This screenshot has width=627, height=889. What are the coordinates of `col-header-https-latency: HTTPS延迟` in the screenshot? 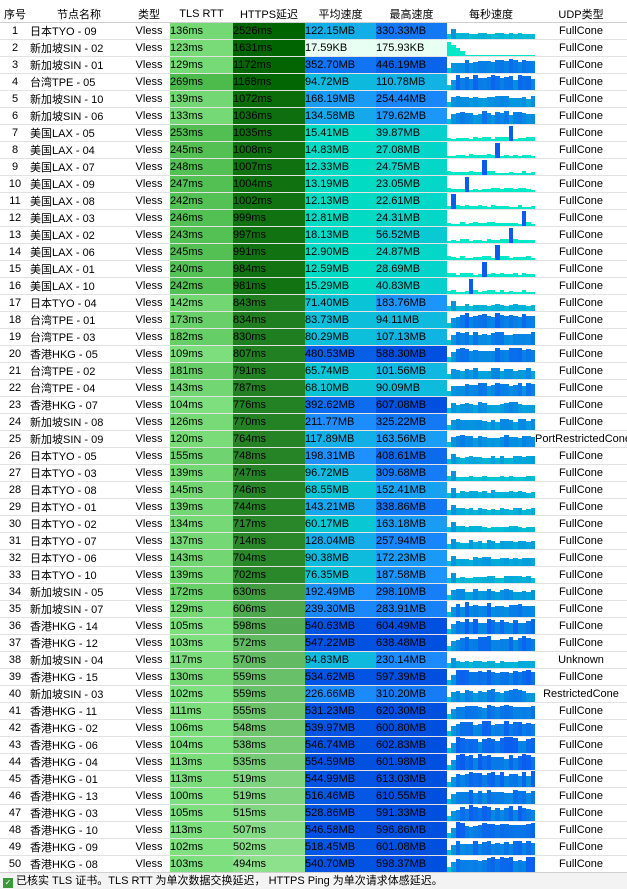 It's located at (269, 14).